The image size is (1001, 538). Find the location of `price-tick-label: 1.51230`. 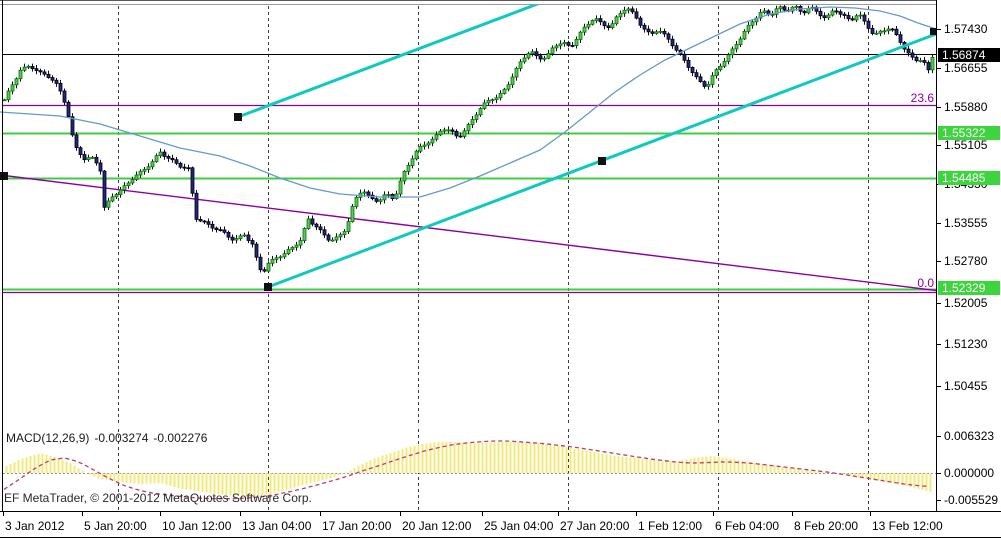

price-tick-label: 1.51230 is located at coordinates (966, 344).